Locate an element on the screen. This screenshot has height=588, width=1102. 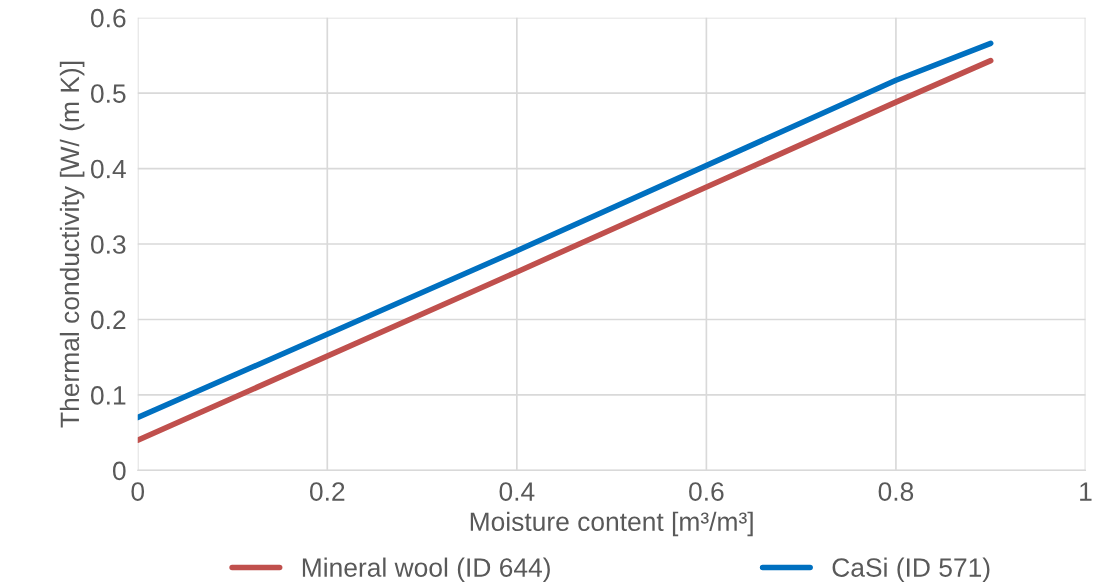
y-tick-label: 0.6 is located at coordinates (108, 18).